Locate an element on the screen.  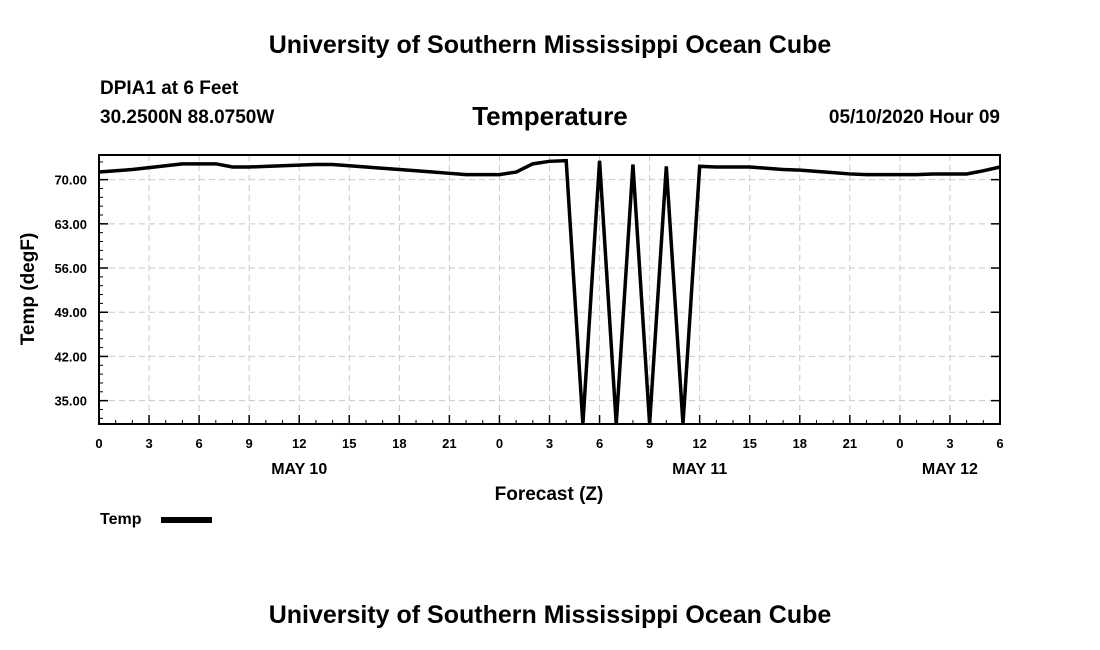
coordinates-label: 30.2500N 88.0750W is located at coordinates (187, 117).